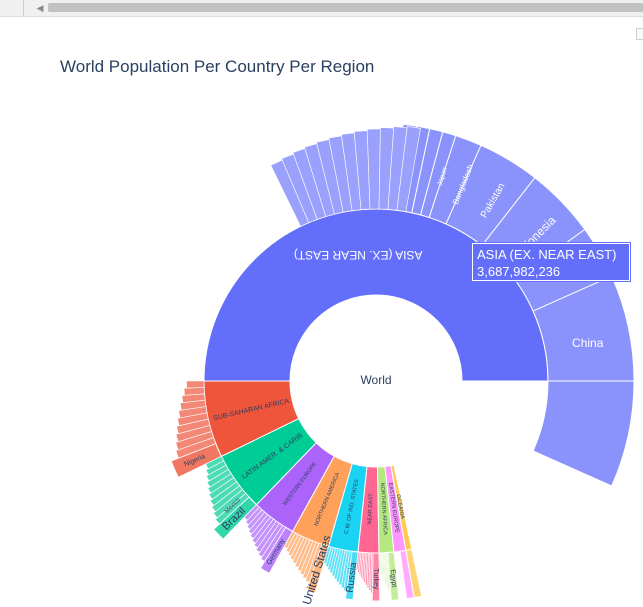  Describe the element at coordinates (375, 579) in the screenshot. I see `country-label-turkey: Turkey` at that location.